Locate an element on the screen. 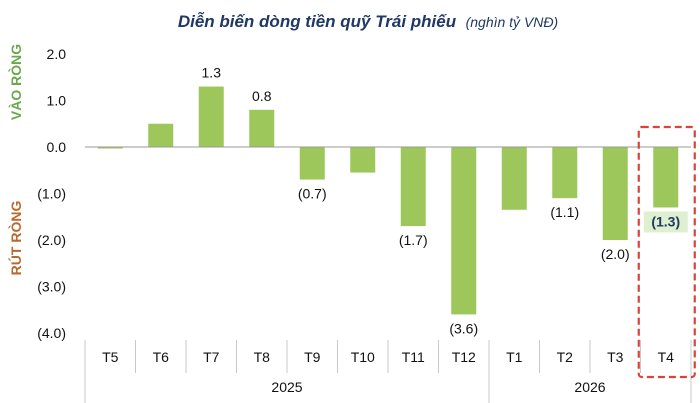  x-tick-label: T3 is located at coordinates (615, 357).